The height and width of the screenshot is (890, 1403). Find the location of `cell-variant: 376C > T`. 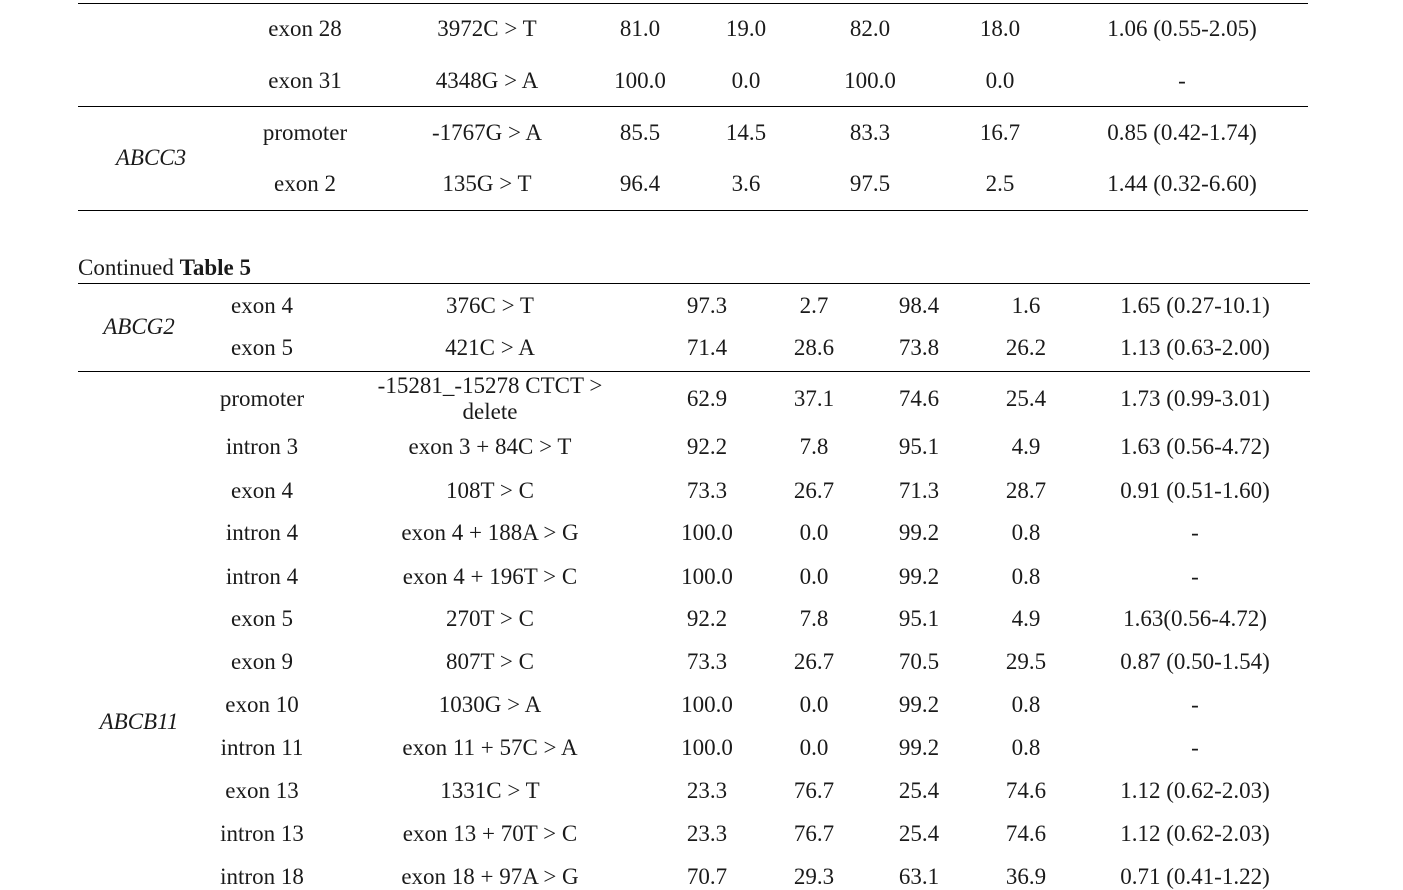

cell-variant: 376C > T is located at coordinates (490, 305).